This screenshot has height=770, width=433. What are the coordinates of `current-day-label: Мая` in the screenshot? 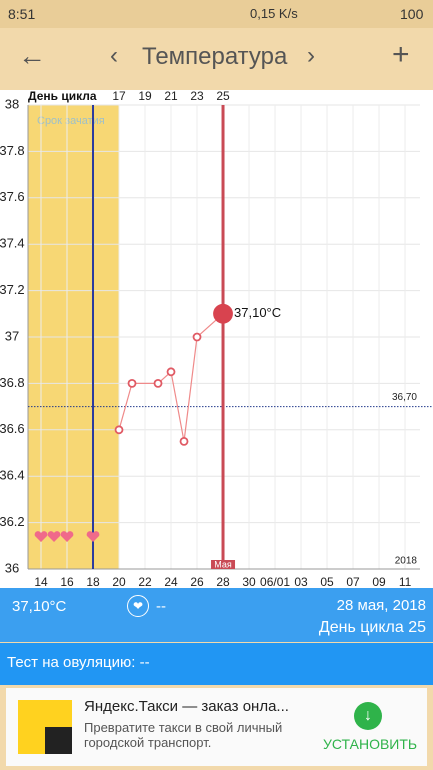 It's located at (223, 564).